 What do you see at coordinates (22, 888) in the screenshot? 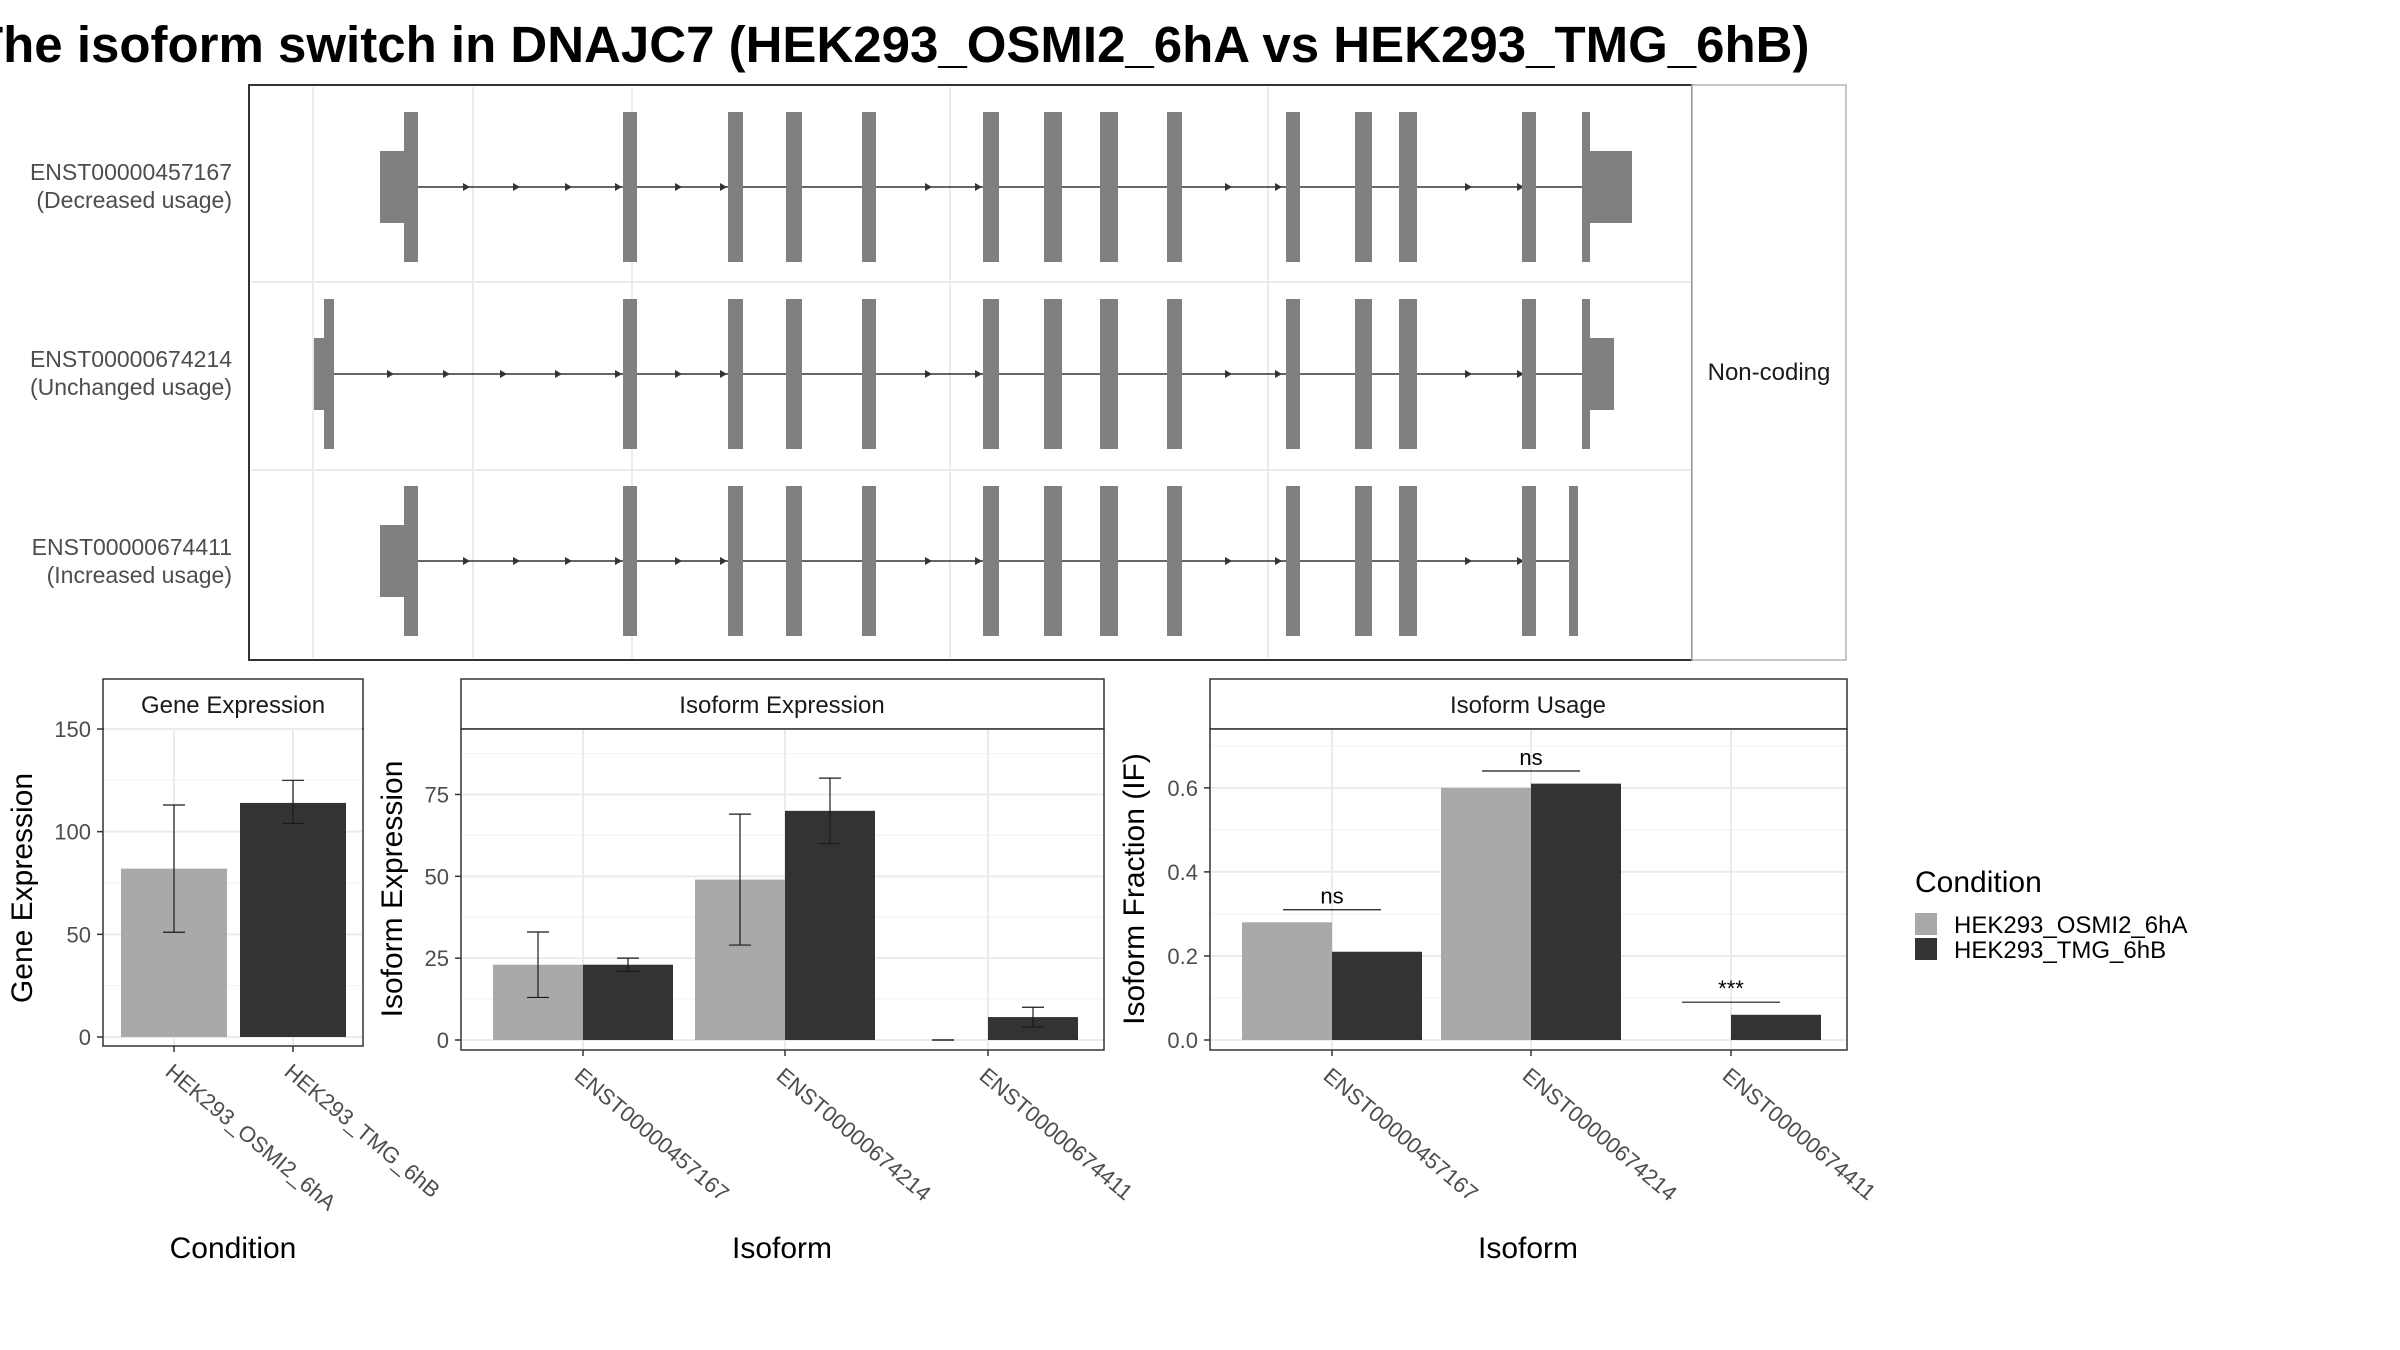
I see `y-axis-label: Gene Expression` at bounding box center [22, 888].